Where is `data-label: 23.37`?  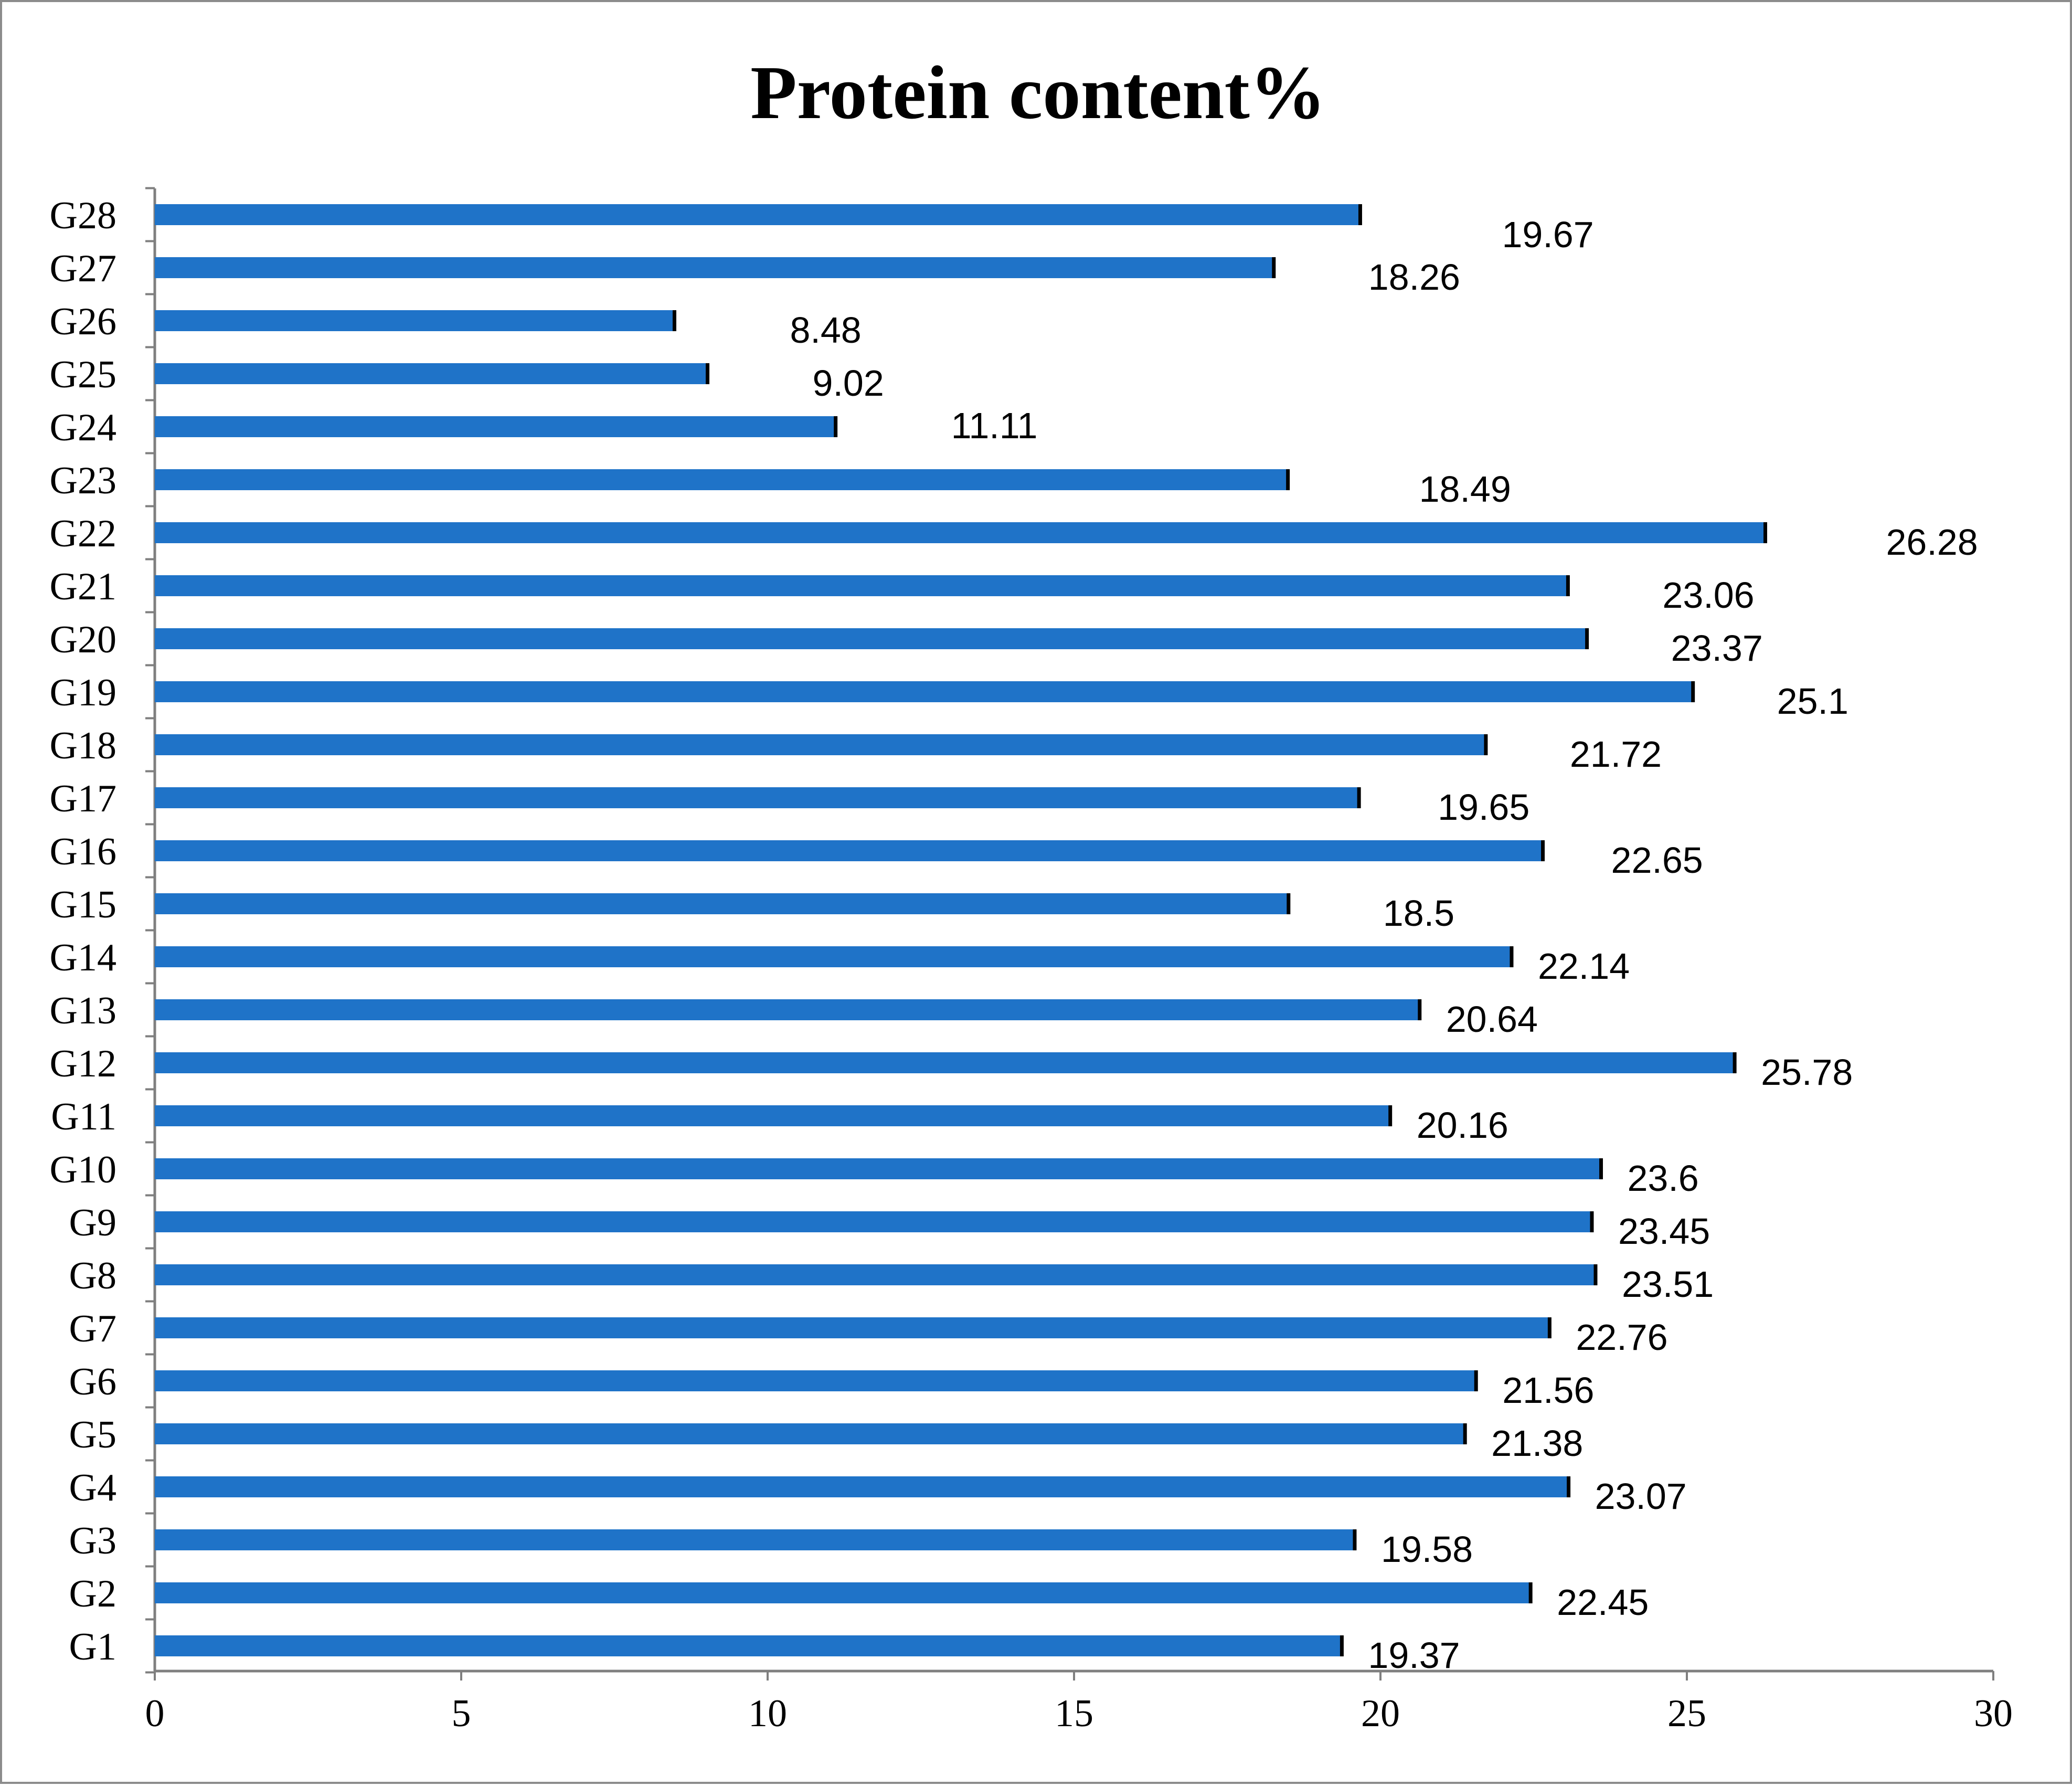
data-label: 23.37 is located at coordinates (1717, 649).